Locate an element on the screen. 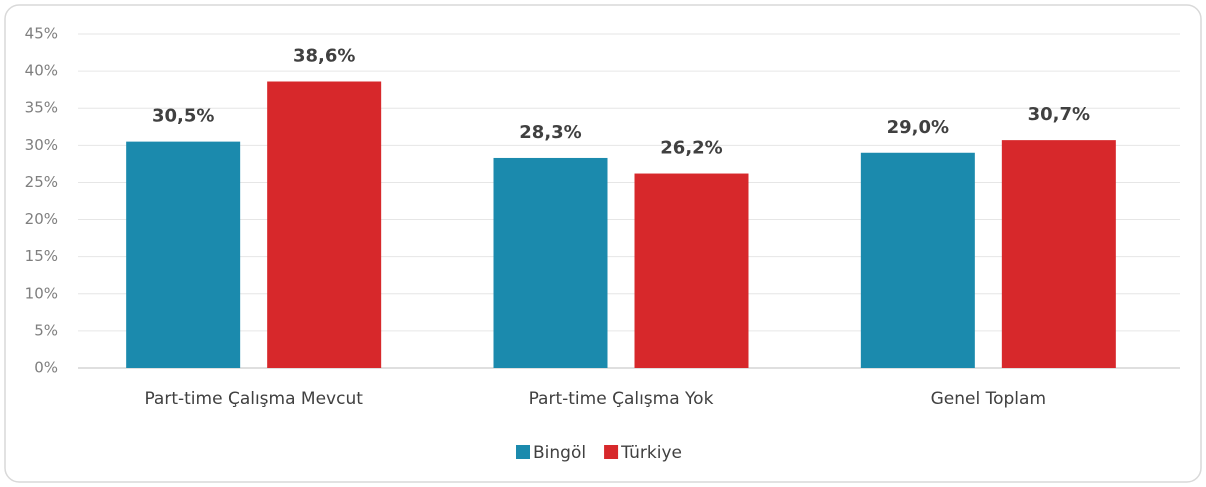  data-label: 28,3% is located at coordinates (550, 132).